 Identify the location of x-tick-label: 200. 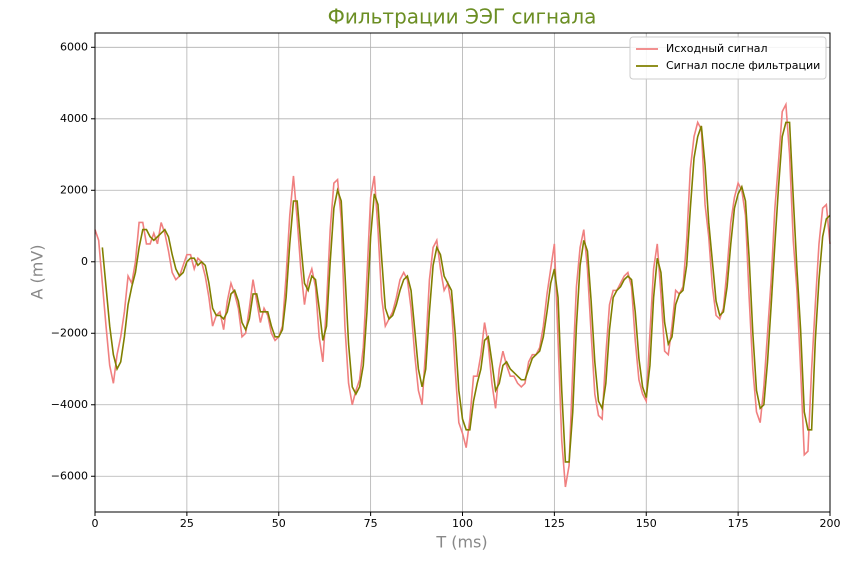
(830, 523).